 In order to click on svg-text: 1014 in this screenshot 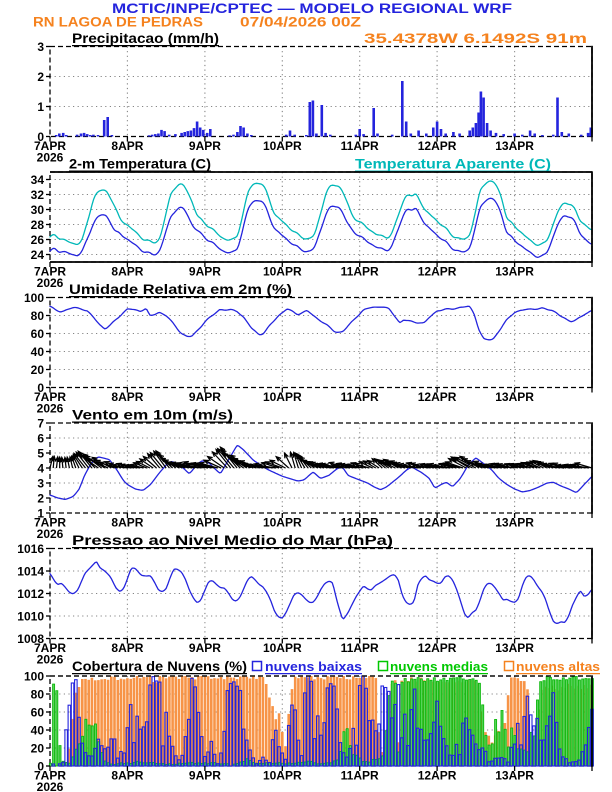, I will do `click(30, 571)`.